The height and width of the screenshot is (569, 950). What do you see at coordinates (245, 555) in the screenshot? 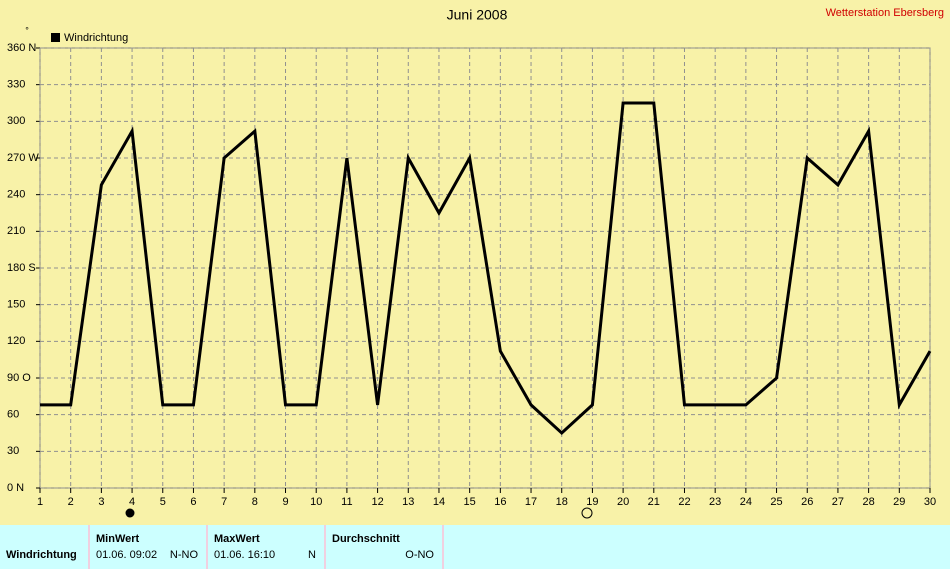
I see `column-date: 01.06. 16:10` at bounding box center [245, 555].